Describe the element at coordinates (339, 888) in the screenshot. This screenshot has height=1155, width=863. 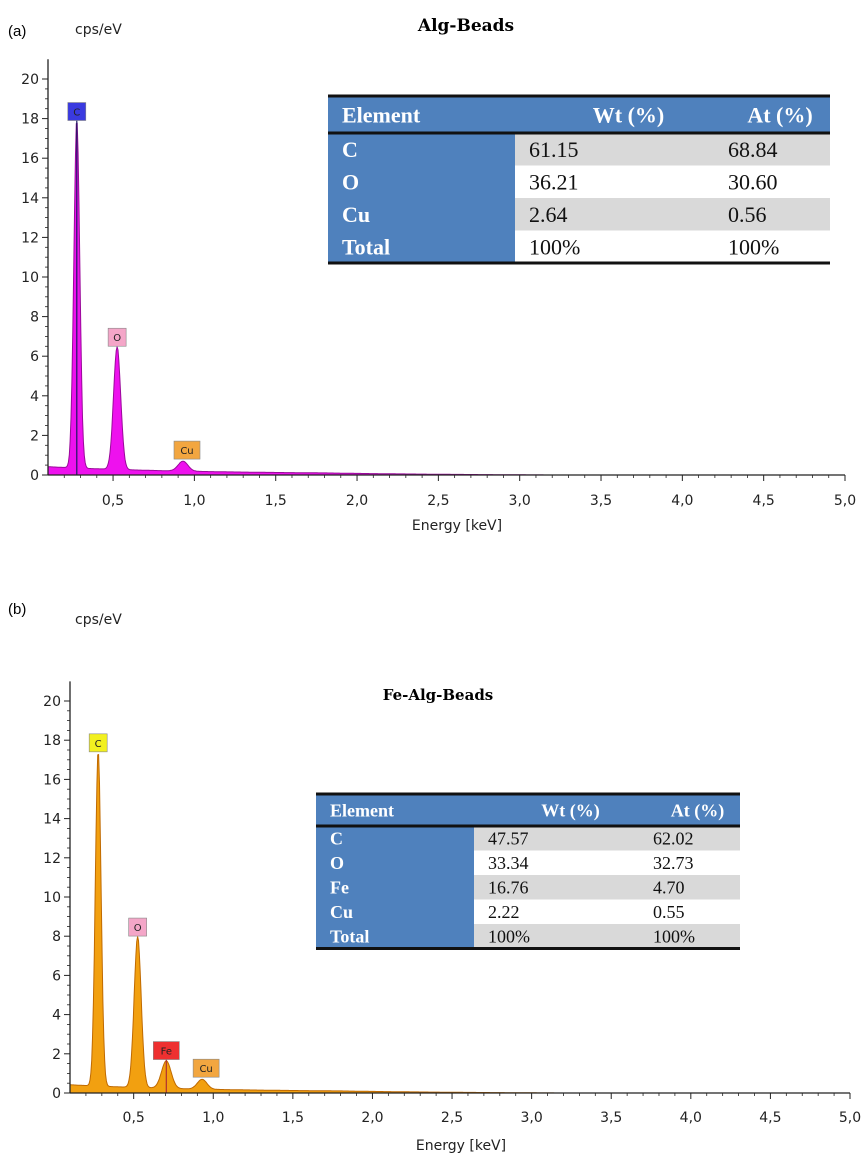
I see `table-element-cell: Fe` at that location.